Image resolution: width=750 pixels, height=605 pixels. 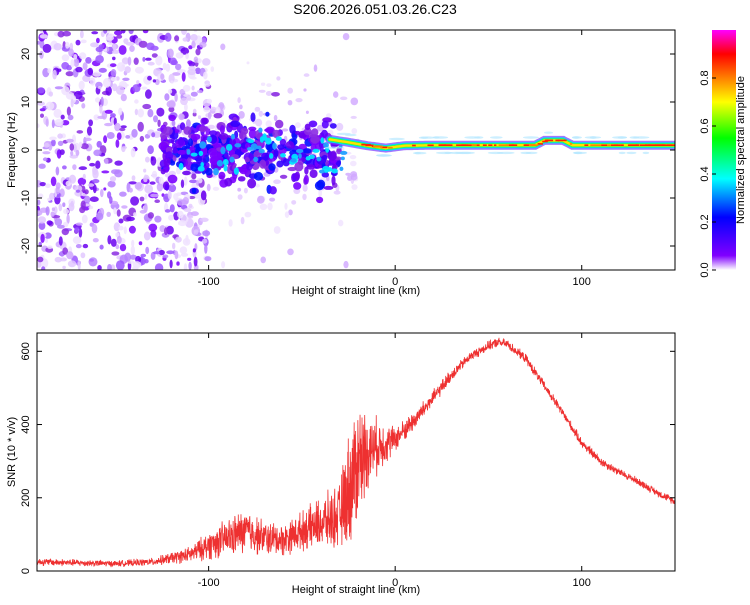 What do you see at coordinates (705, 125) in the screenshot?
I see `colorbar-tick-label: 0.6` at bounding box center [705, 125].